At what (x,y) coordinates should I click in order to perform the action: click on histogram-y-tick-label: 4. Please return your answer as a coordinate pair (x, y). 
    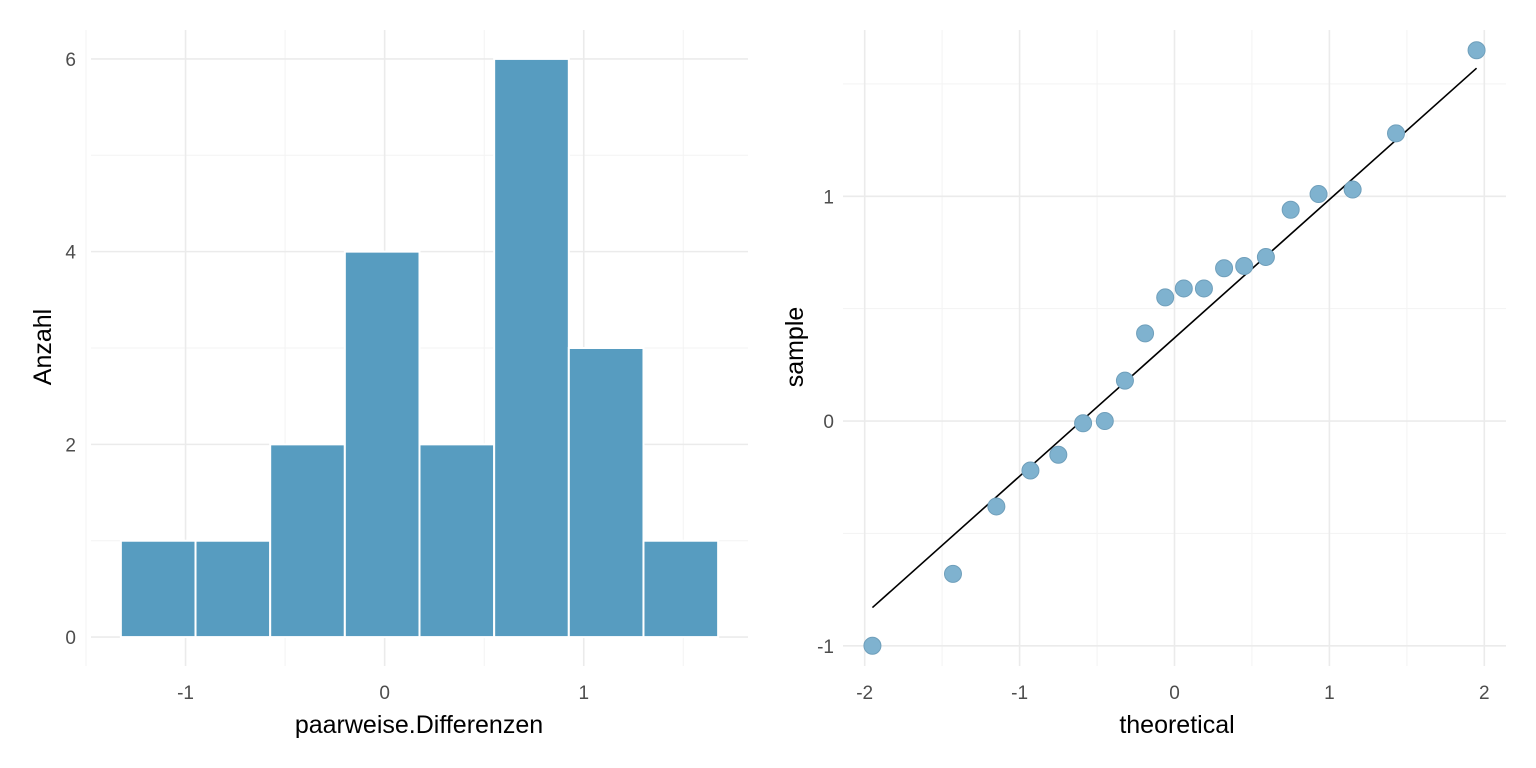
    Looking at the image, I should click on (70, 253).